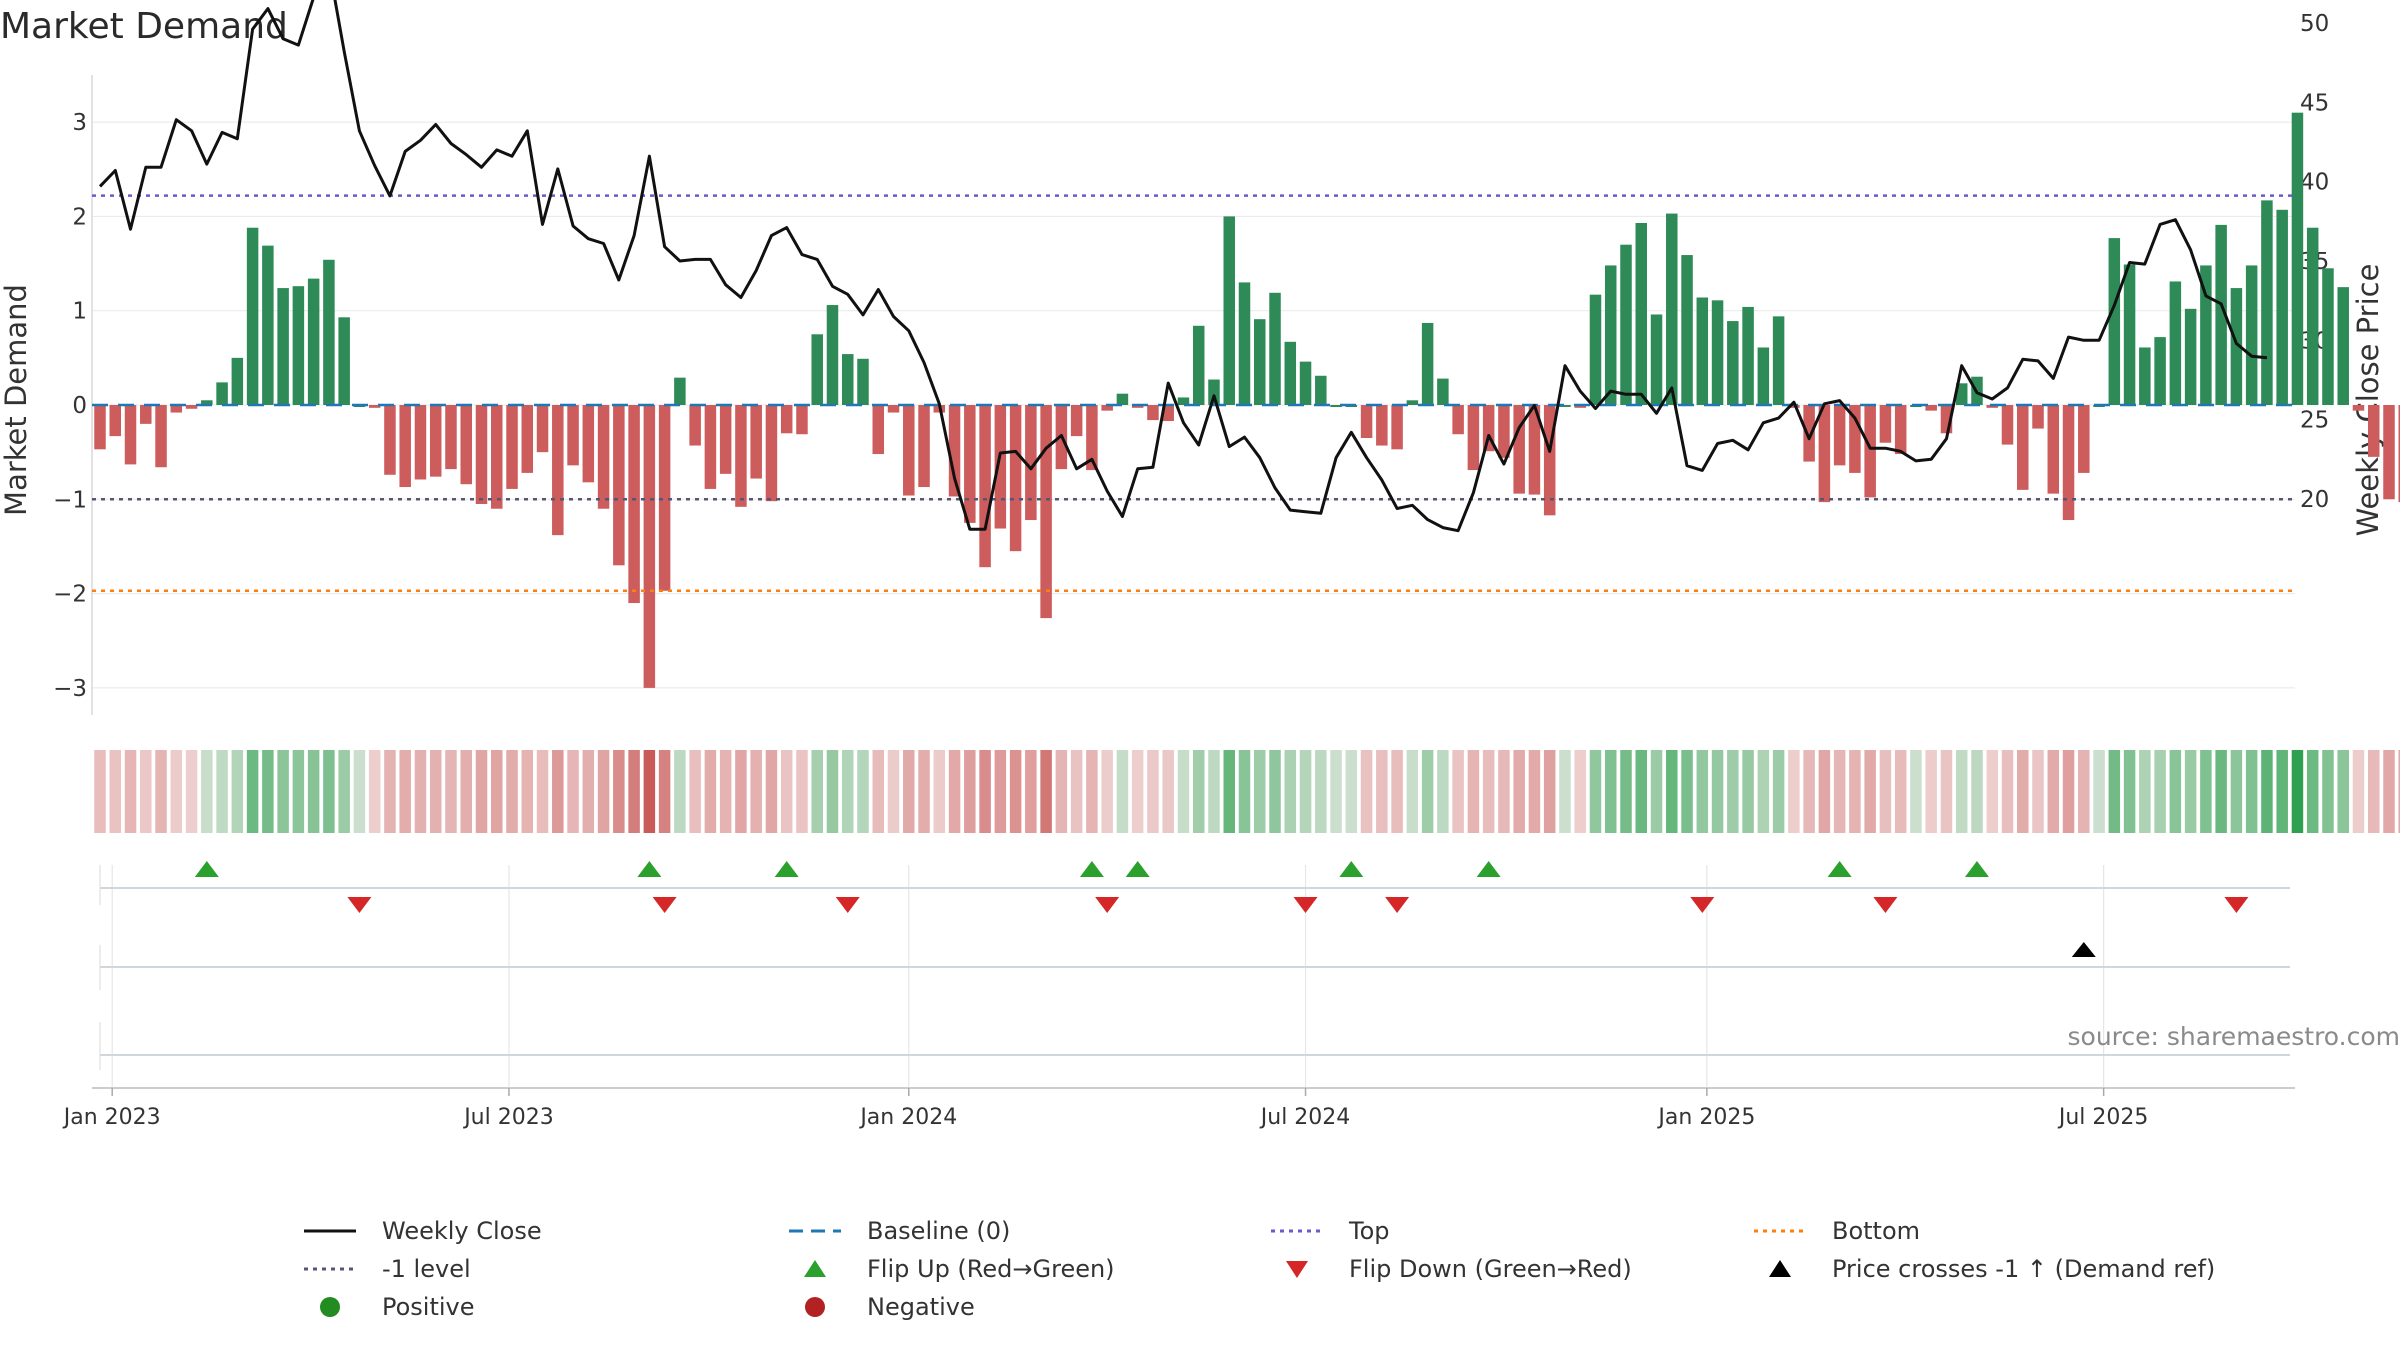  I want to click on legend-item-minus1: -1 level, so click(385, 1269).